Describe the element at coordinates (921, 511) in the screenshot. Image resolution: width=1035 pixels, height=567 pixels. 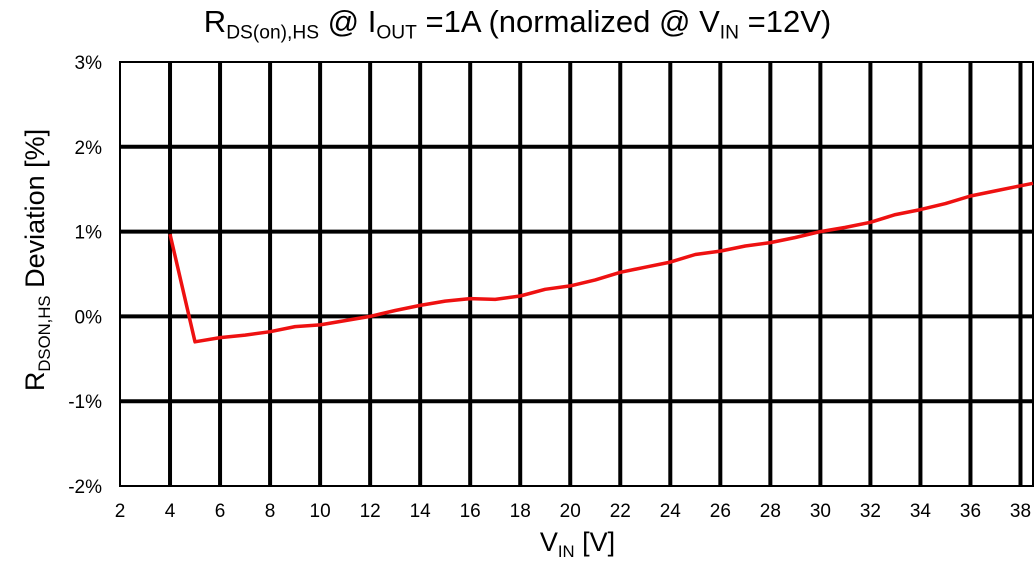
I see `x-tick-label: 34` at that location.